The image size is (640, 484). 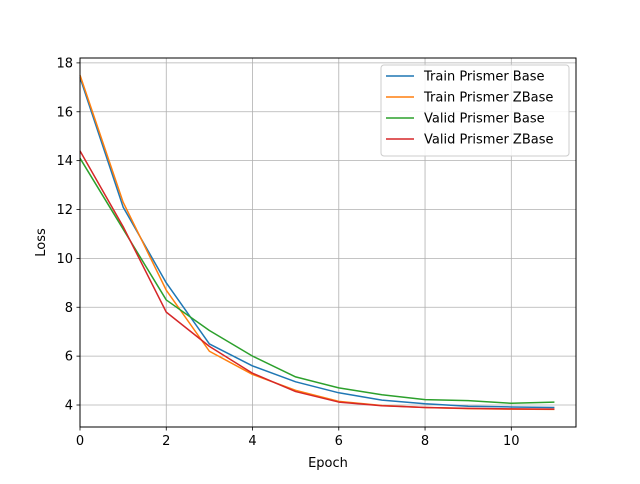 What do you see at coordinates (425, 441) in the screenshot?
I see `x-tick-label: 8` at bounding box center [425, 441].